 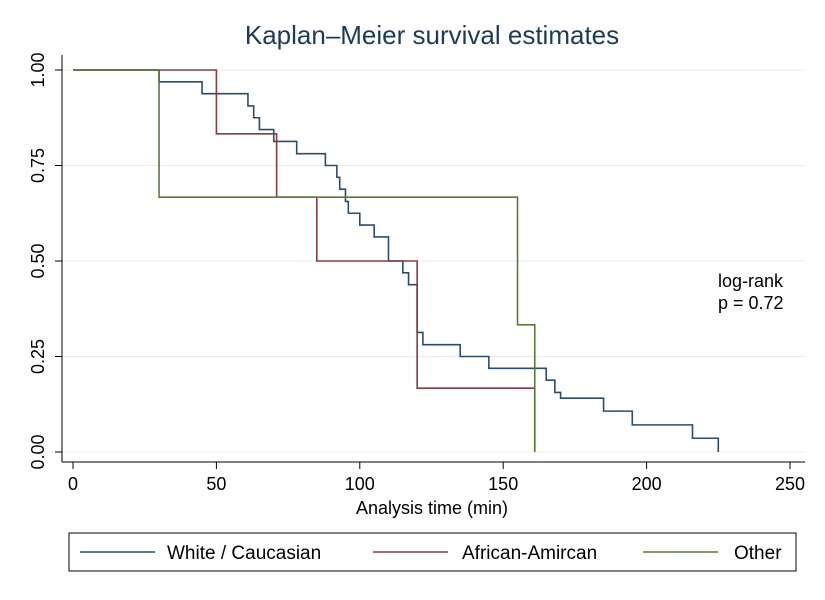 I want to click on x-tick-label-5: 250, so click(x=790, y=484).